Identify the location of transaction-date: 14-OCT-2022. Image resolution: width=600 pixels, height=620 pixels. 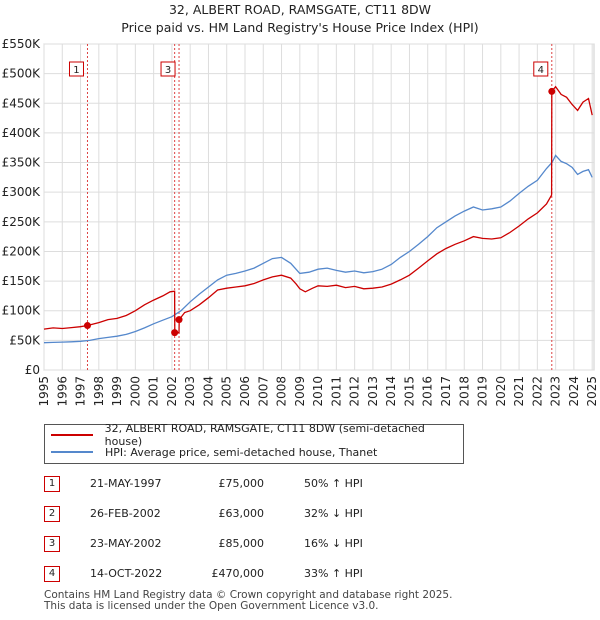
(126, 573).